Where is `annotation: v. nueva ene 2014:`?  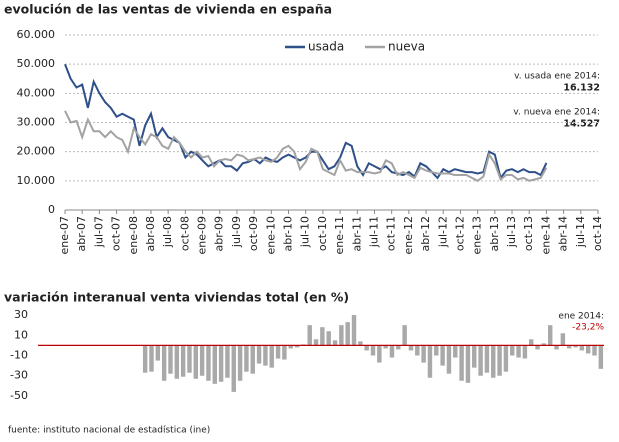 annotation: v. nueva ene 2014: is located at coordinates (556, 113).